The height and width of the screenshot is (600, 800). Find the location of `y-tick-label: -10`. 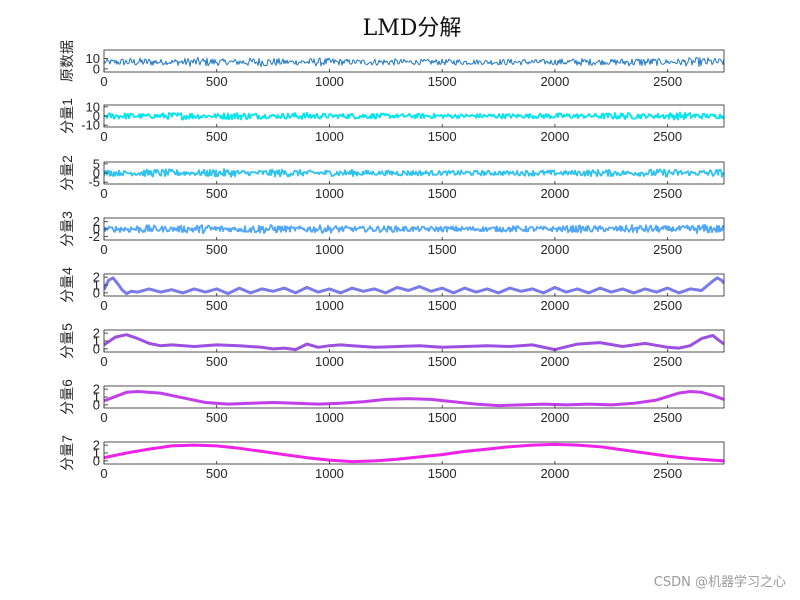

y-tick-label: -10 is located at coordinates (90, 125).